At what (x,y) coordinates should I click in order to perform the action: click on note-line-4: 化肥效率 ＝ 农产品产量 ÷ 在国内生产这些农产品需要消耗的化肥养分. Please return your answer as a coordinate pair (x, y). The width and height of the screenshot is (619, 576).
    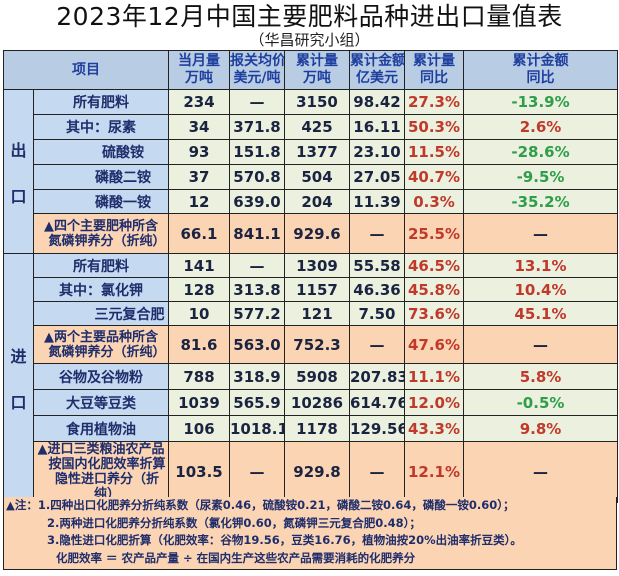
    Looking at the image, I should click on (236, 557).